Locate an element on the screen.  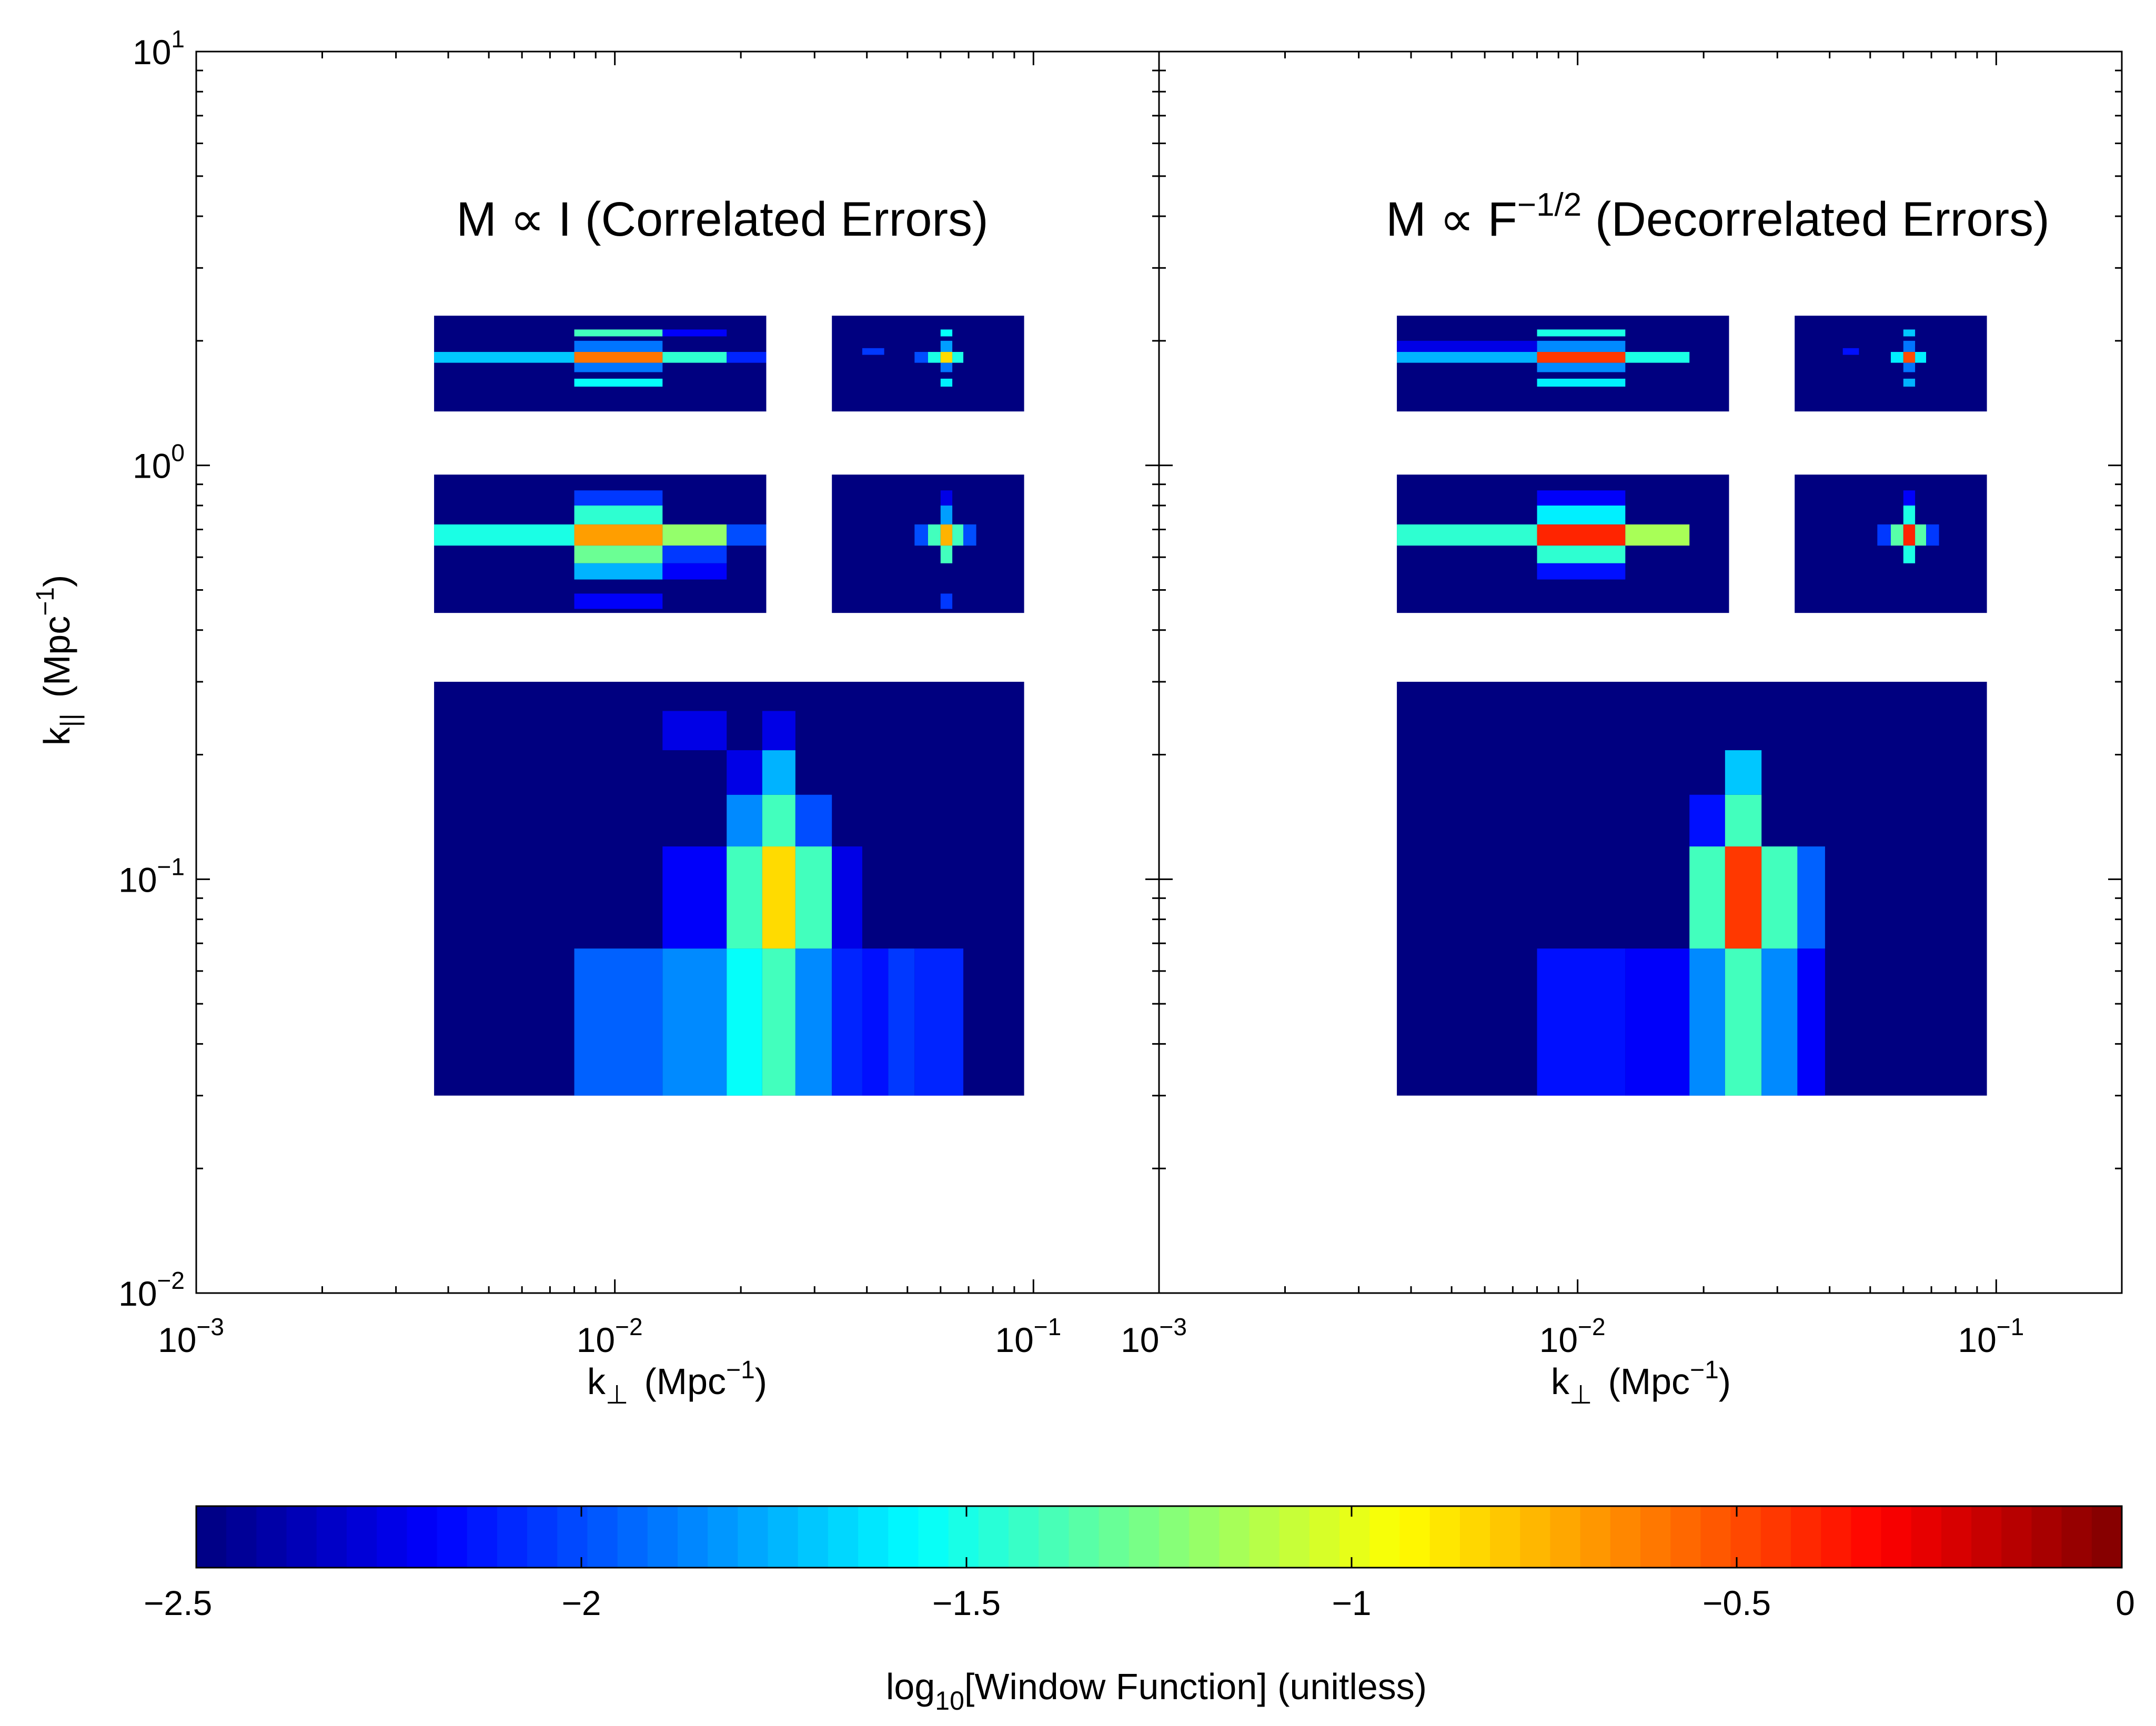
colorbar: −2.5 −2 −1.5 −1 −0.5 0 is located at coordinates (1139, 1563).